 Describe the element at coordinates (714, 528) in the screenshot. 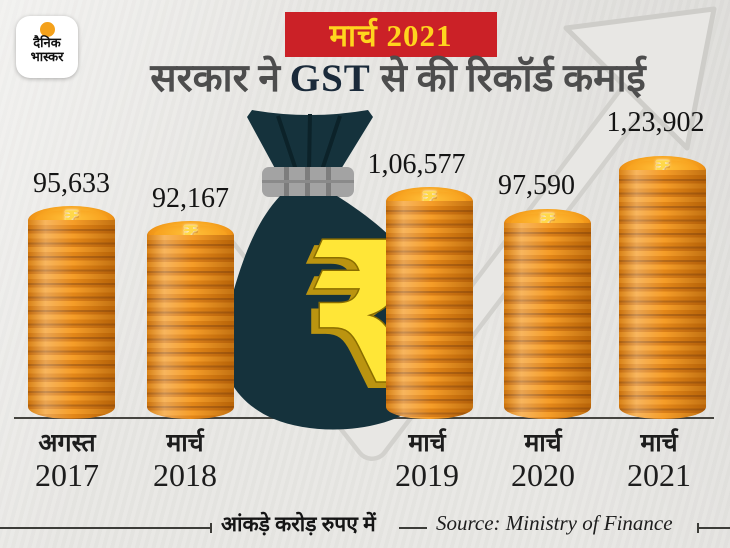

I see `caption-rule-right` at that location.